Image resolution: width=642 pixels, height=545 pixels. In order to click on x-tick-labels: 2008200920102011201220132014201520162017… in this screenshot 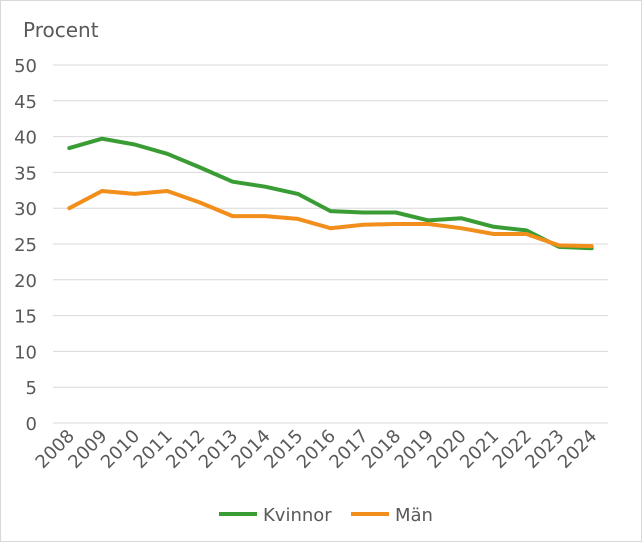, I will do `click(317, 449)`.